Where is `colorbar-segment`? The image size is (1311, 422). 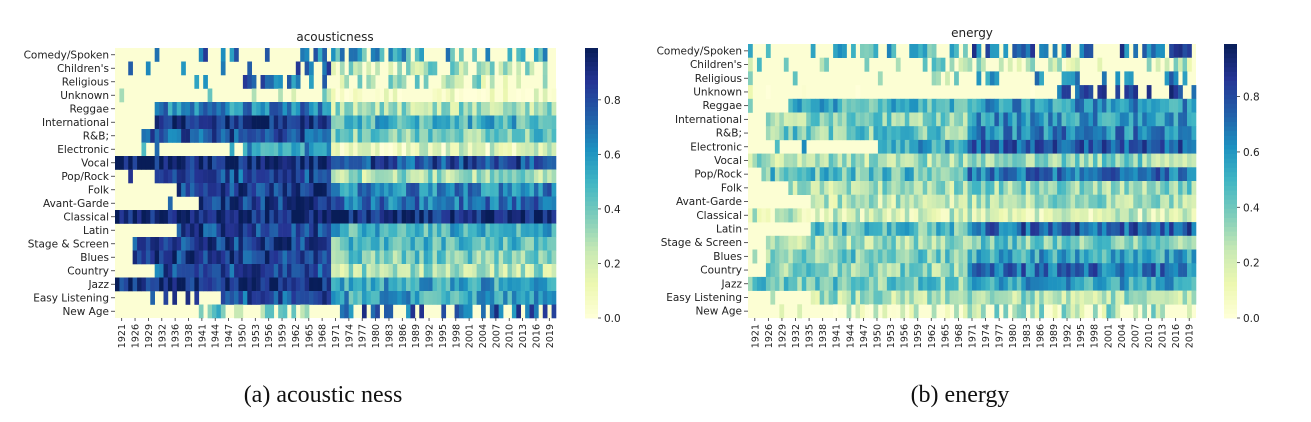 colorbar-segment is located at coordinates (591, 154).